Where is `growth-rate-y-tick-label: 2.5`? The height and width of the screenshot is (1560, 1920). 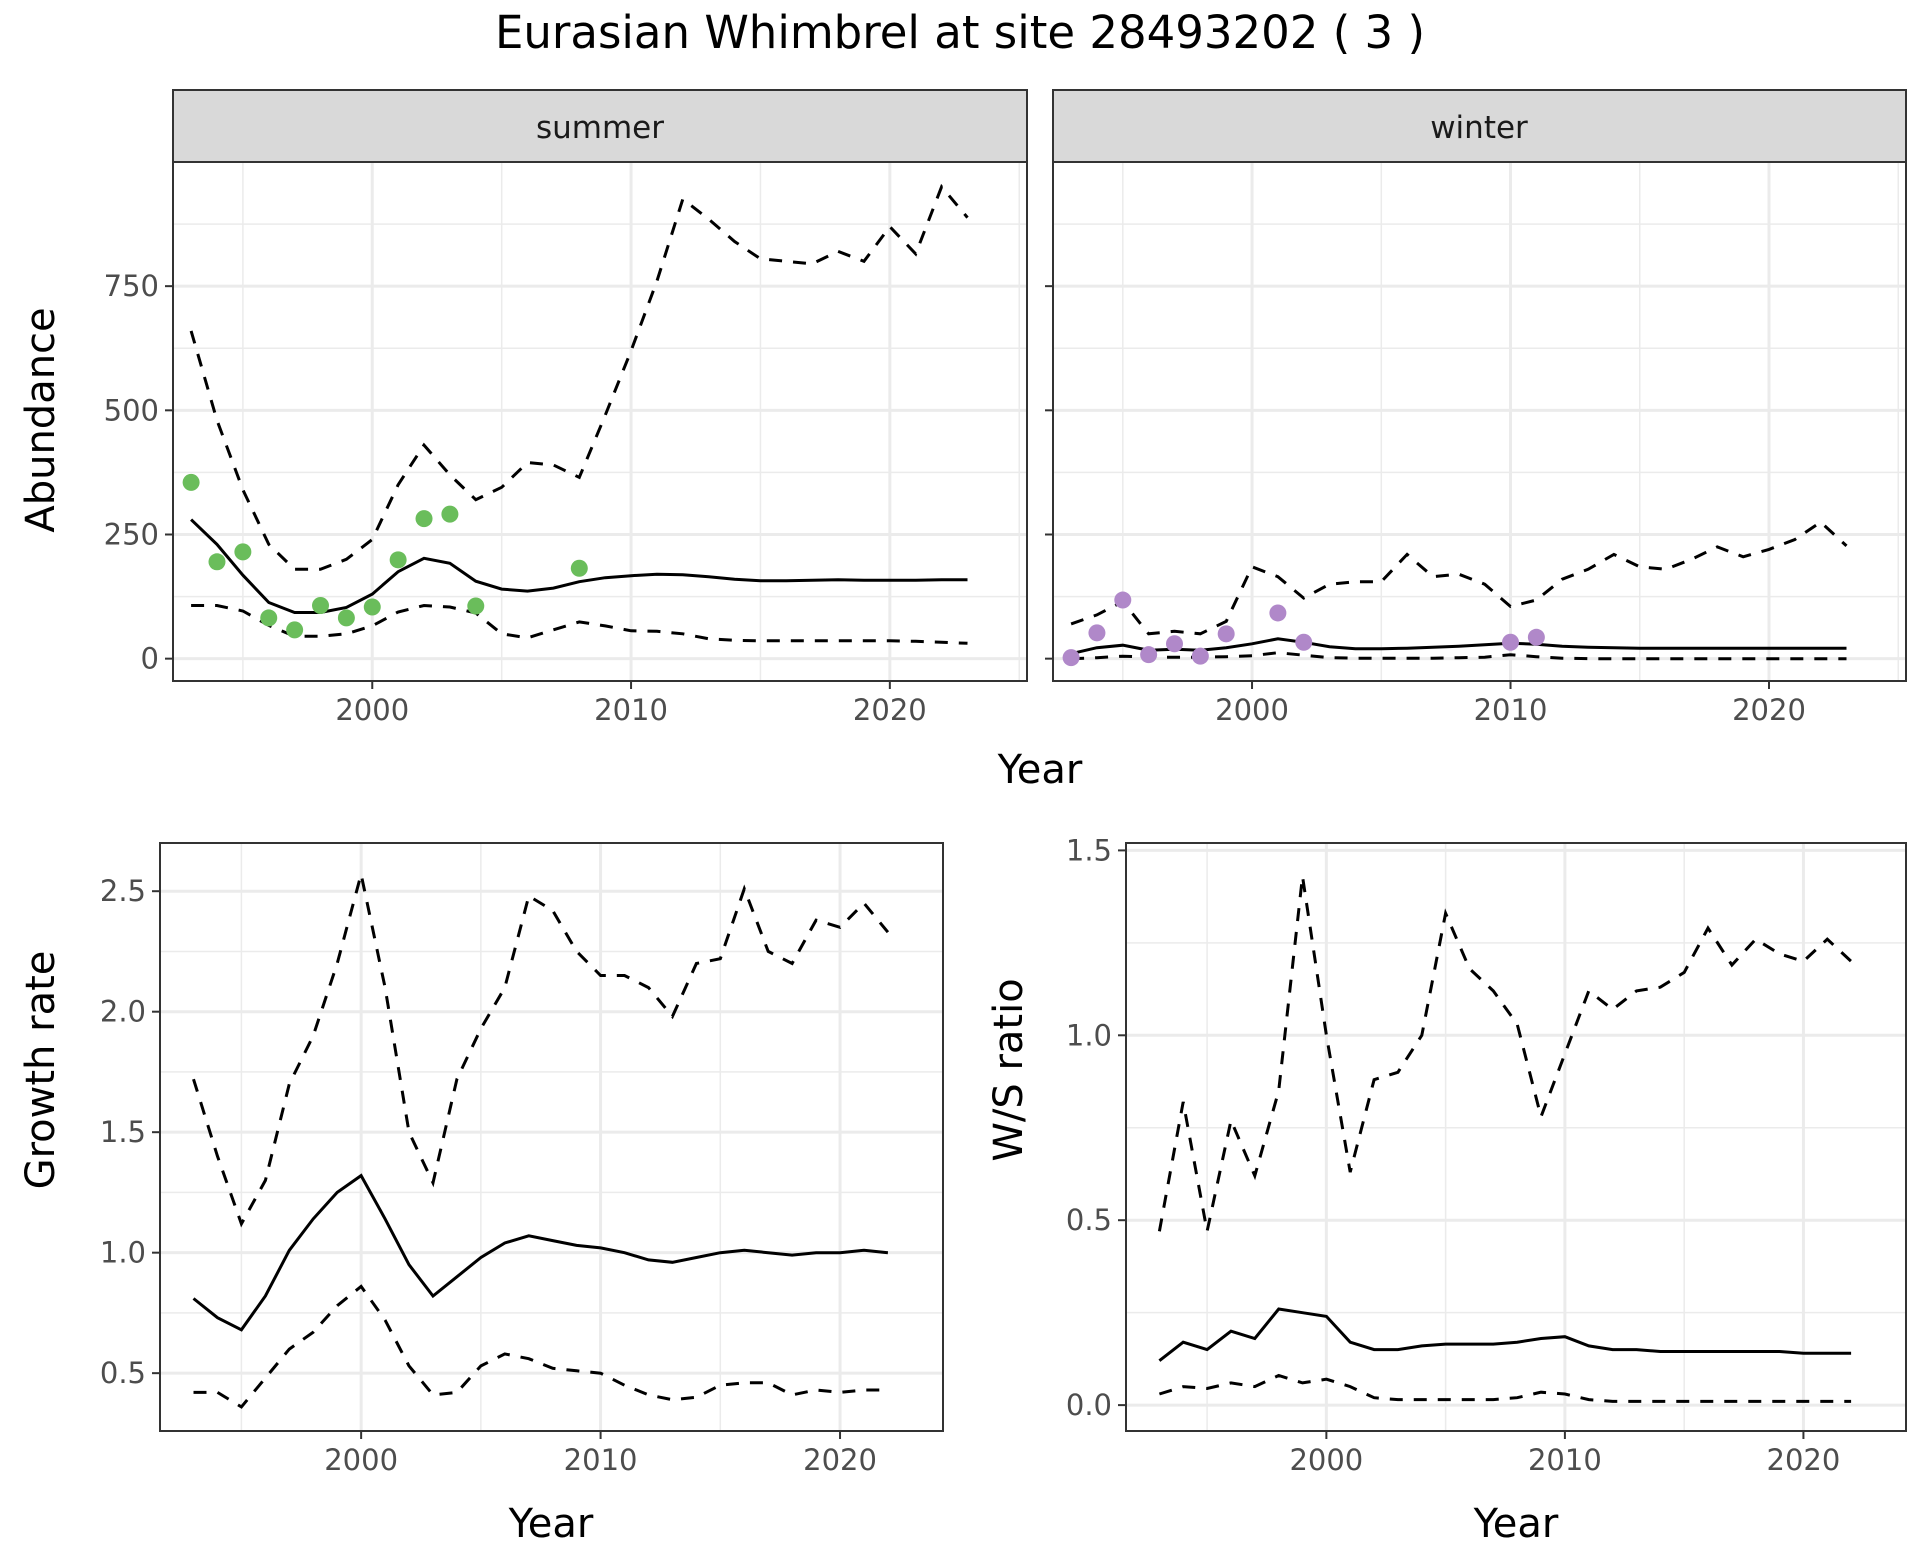 growth-rate-y-tick-label: 2.5 is located at coordinates (123, 891).